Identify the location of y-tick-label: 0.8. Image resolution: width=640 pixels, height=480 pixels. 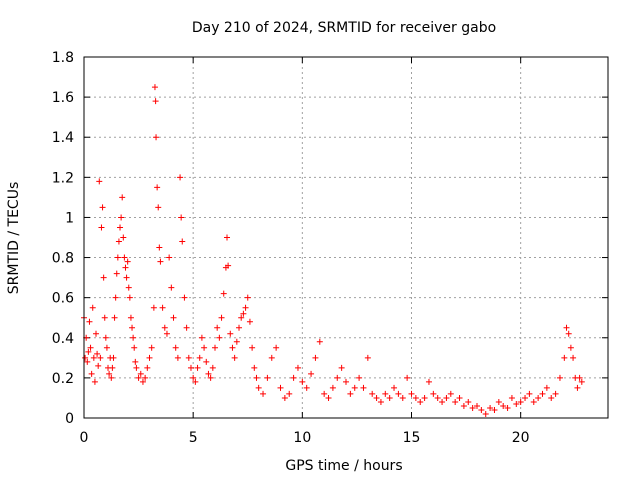
(63, 259).